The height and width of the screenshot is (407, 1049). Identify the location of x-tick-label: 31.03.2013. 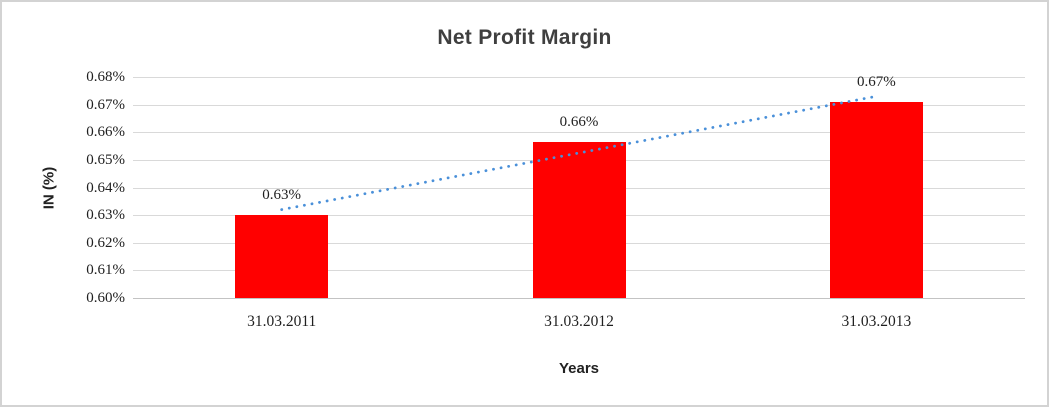
(876, 321).